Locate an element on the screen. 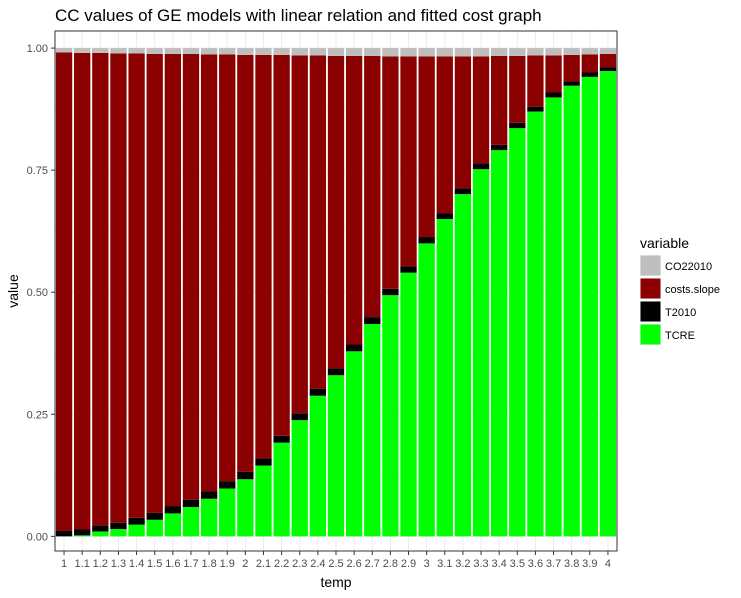 The width and height of the screenshot is (741, 598). x-tick-label: 2.9 is located at coordinates (408, 564).